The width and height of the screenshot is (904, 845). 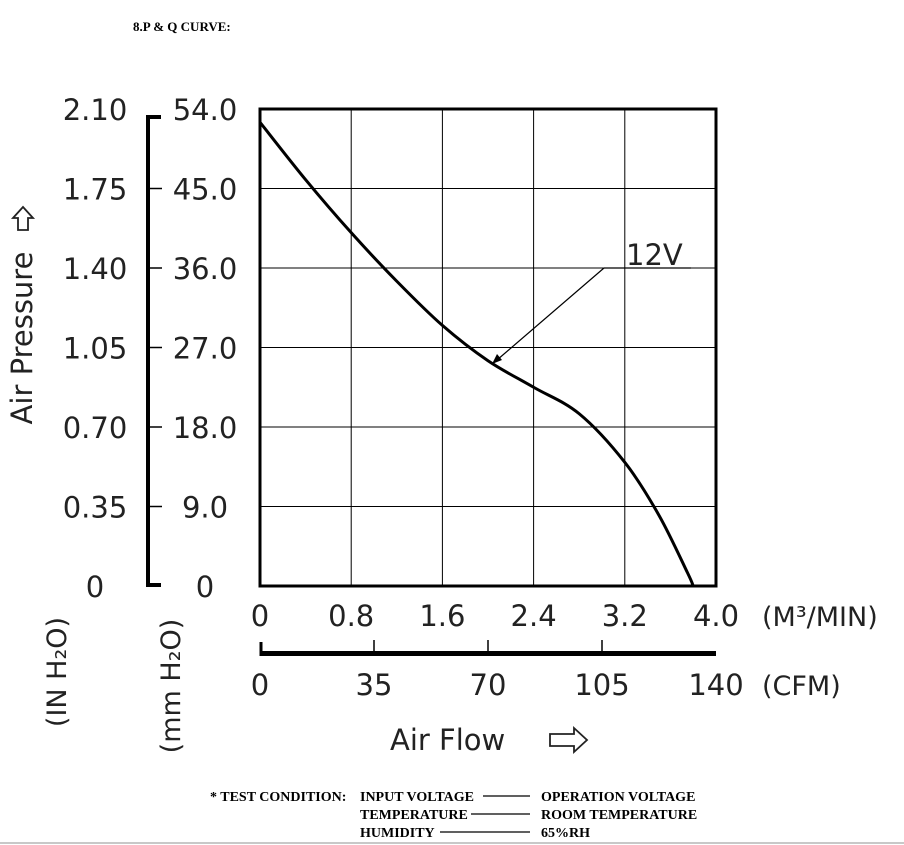 What do you see at coordinates (171, 686) in the screenshot?
I see `y-unit-mm-label: (mm H₂O)` at bounding box center [171, 686].